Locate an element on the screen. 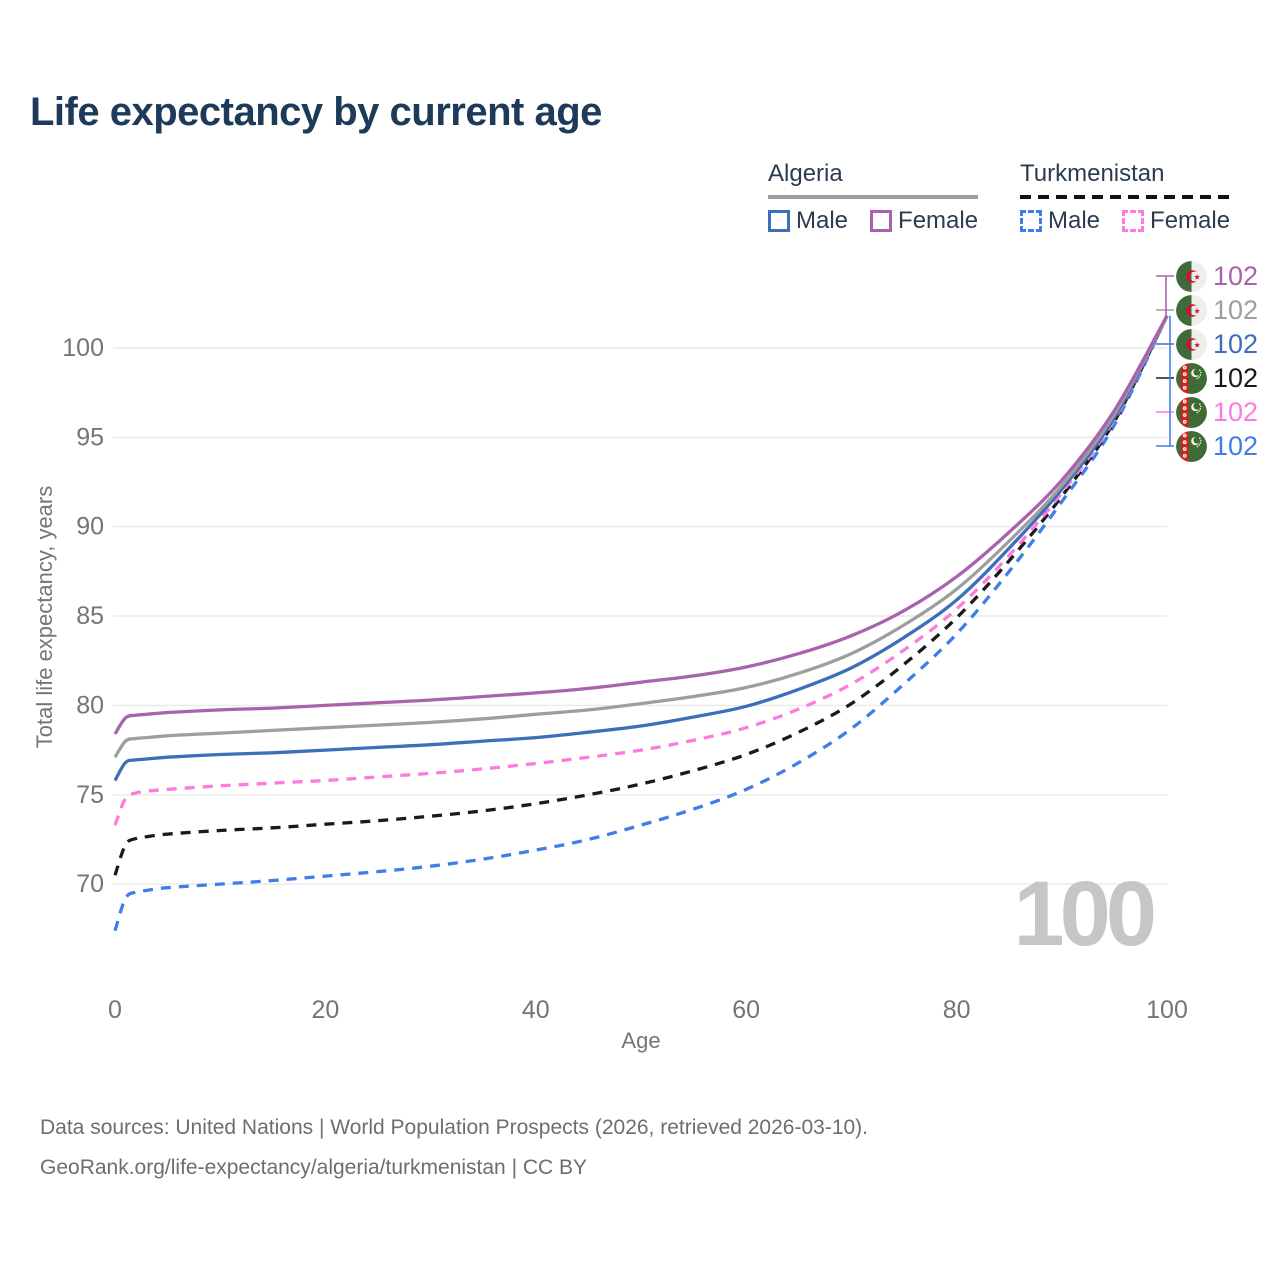  end-label-value-algeria-female: 102 is located at coordinates (1236, 275).